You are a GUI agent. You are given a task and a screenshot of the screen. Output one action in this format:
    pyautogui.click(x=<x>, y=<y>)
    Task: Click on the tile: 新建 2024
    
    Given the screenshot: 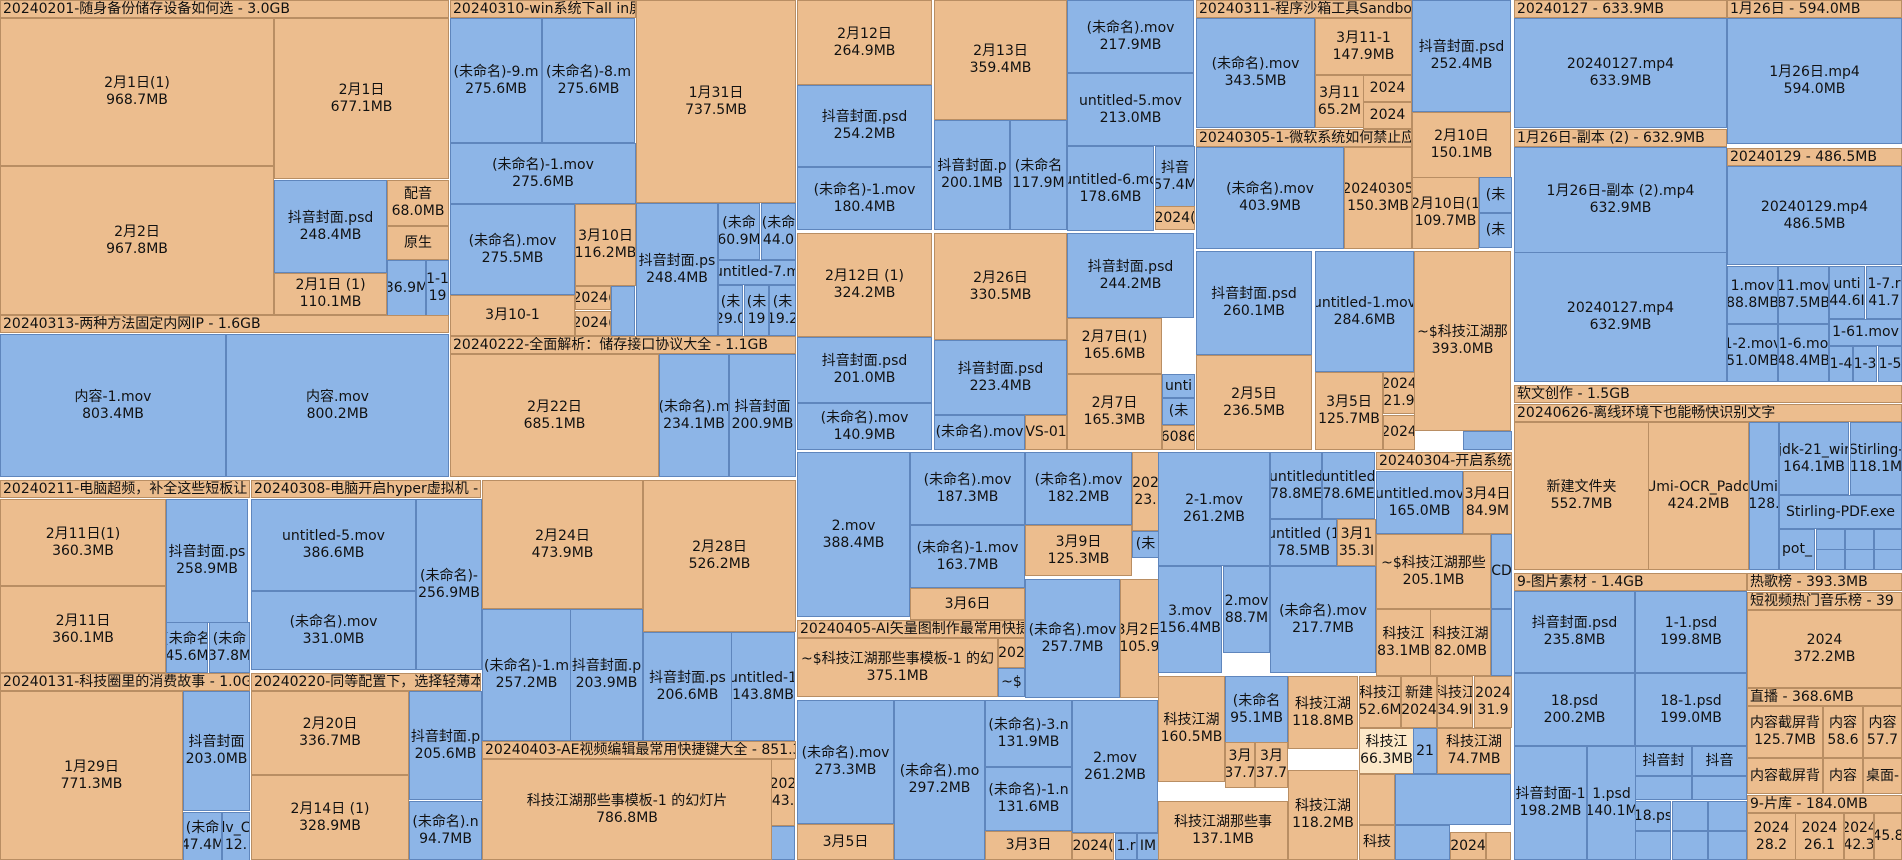 What is the action you would take?
    pyautogui.click(x=1419, y=702)
    